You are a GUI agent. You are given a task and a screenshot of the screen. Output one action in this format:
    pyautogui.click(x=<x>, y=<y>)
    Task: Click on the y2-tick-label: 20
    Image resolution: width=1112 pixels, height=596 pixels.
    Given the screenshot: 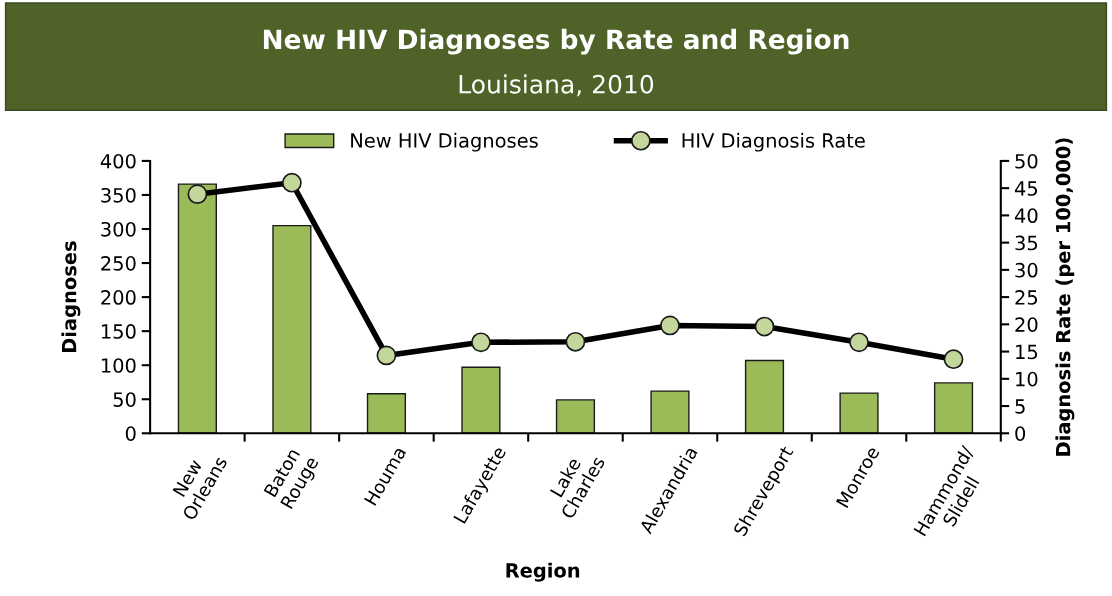 What is the action you would take?
    pyautogui.click(x=1026, y=325)
    